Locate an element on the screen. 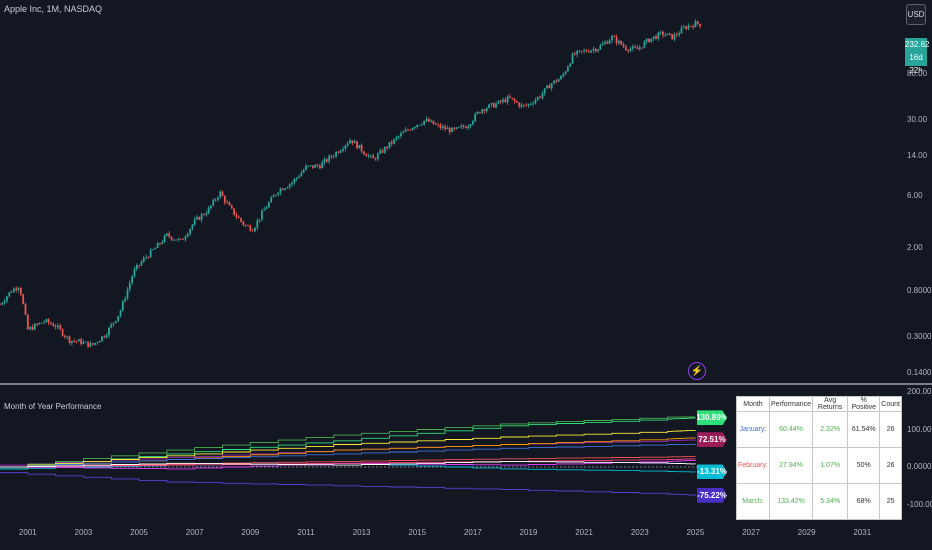 Image resolution: width=932 pixels, height=550 pixels. time-axis-tick: 2027 is located at coordinates (751, 532).